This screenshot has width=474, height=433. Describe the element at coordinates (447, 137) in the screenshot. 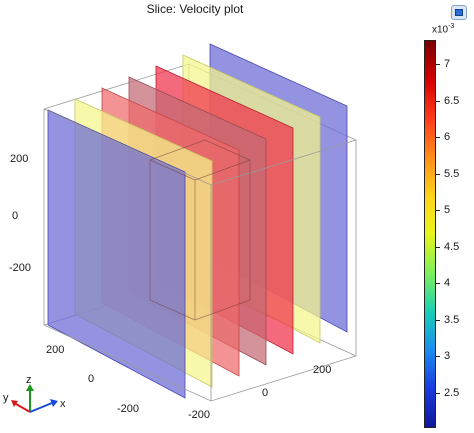

I see `colorbar-tick-label: 6` at that location.